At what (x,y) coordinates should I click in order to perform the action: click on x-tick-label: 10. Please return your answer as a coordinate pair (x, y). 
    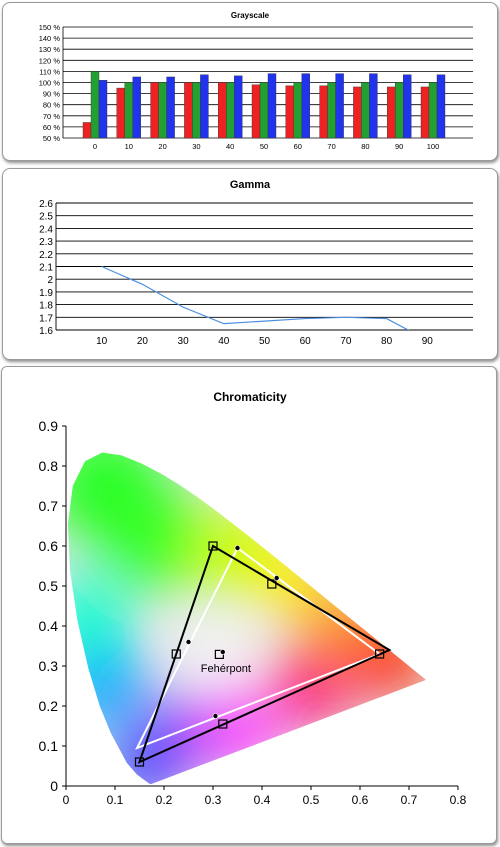
    Looking at the image, I should click on (129, 146).